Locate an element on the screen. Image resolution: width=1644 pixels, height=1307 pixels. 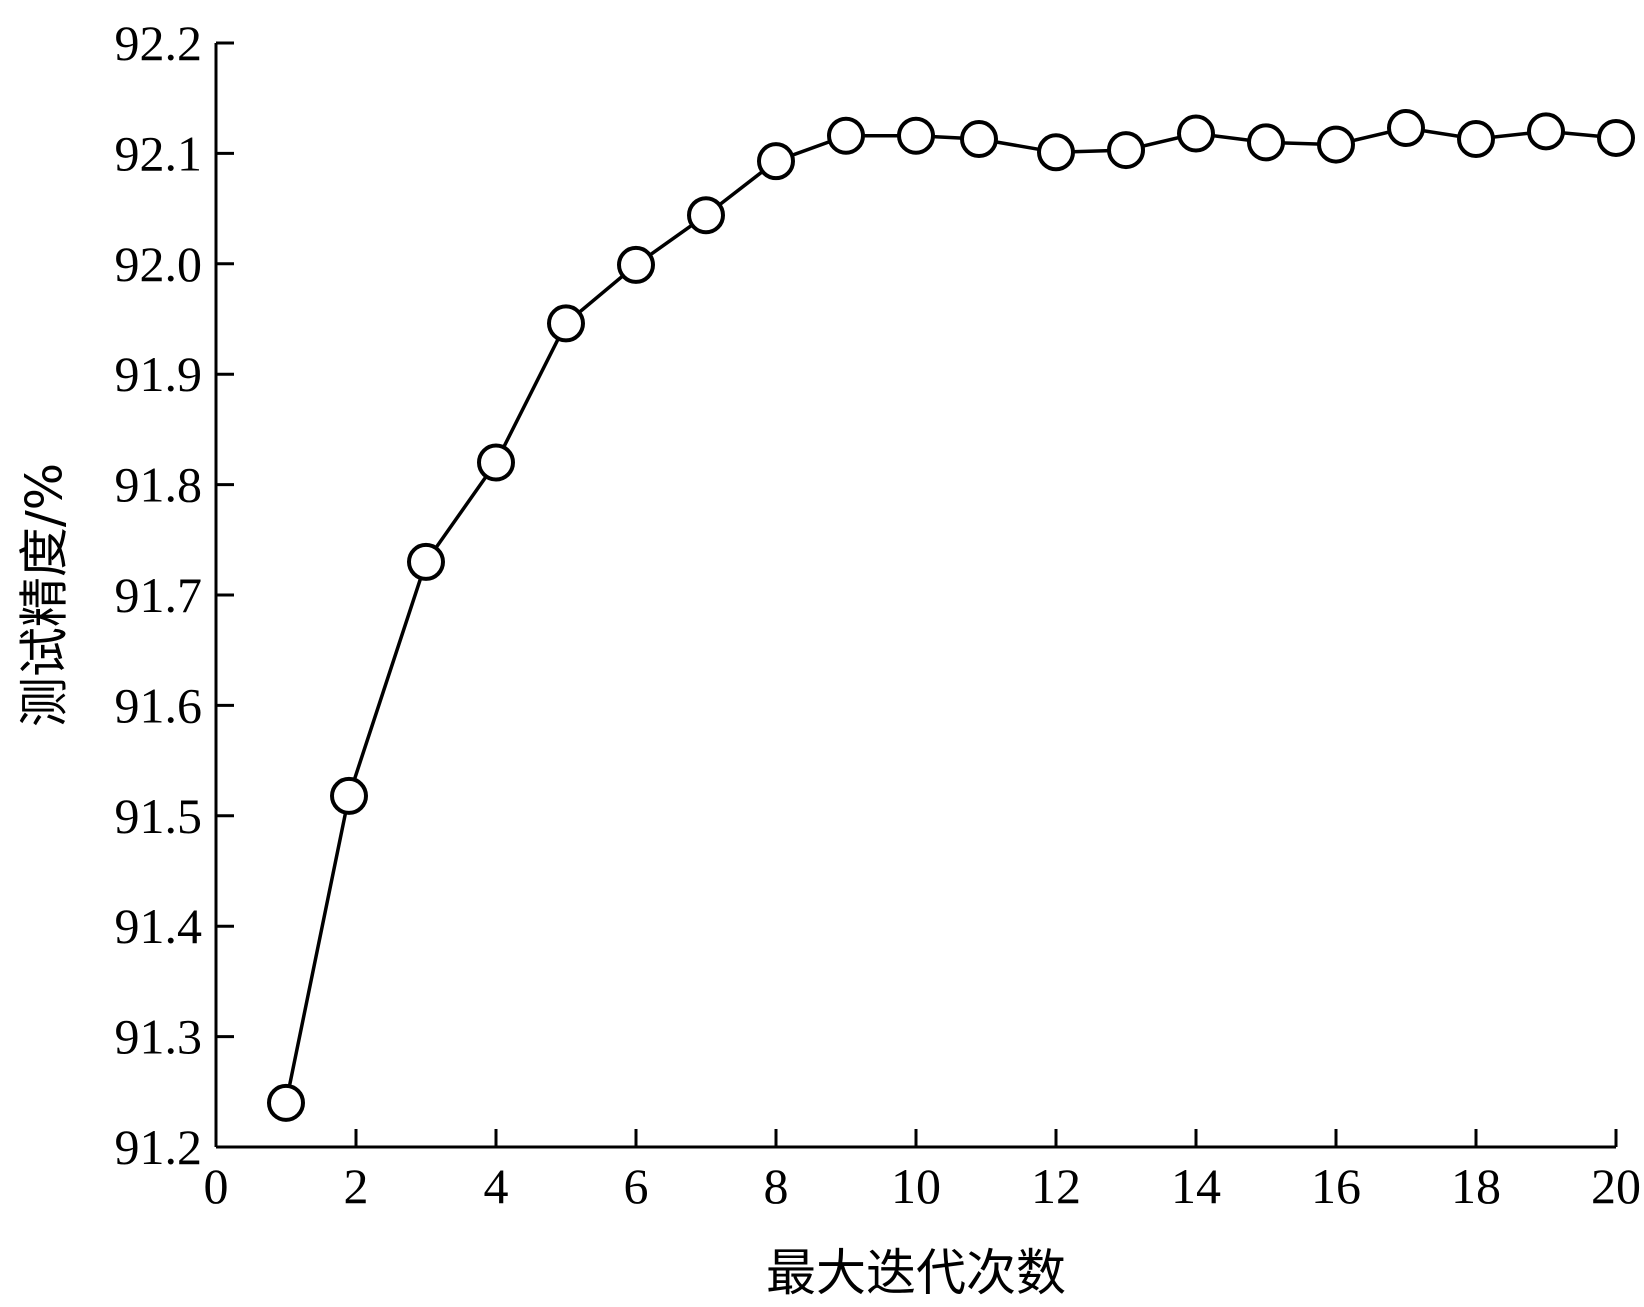
y-tick-label: 92.1 is located at coordinates (159, 153).